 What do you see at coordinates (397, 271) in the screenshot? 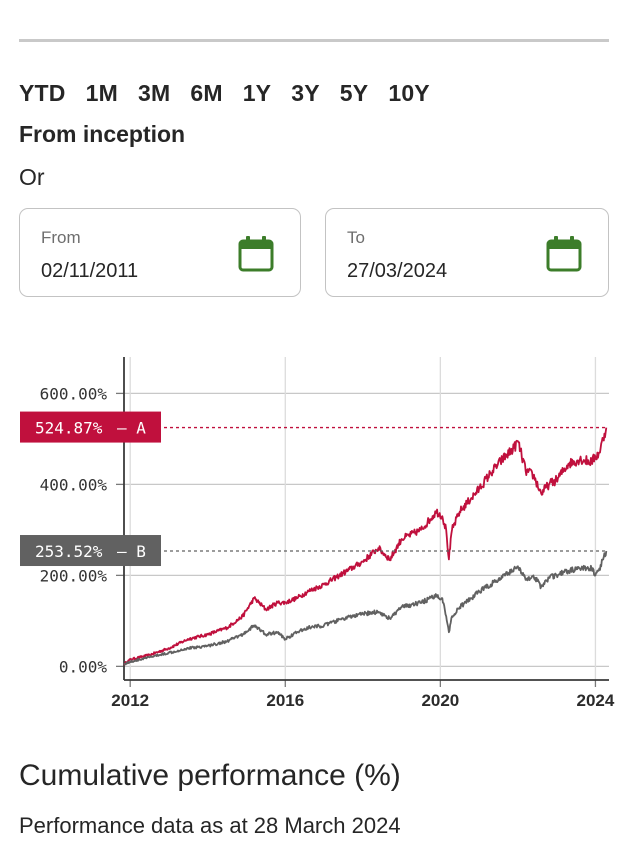
I see `to-date-value: 27/03/2024` at bounding box center [397, 271].